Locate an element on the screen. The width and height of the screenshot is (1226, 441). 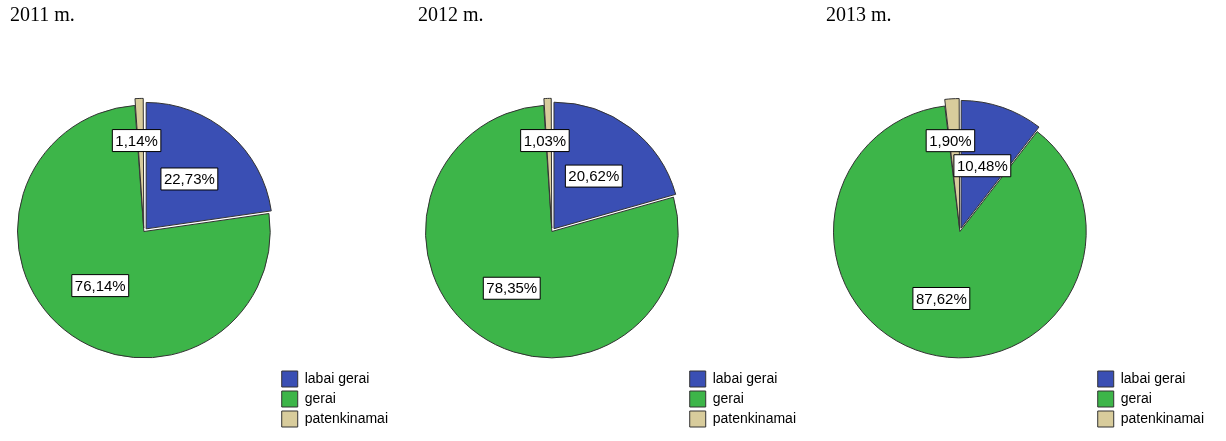
chart-title: 2013 m. is located at coordinates (859, 14).